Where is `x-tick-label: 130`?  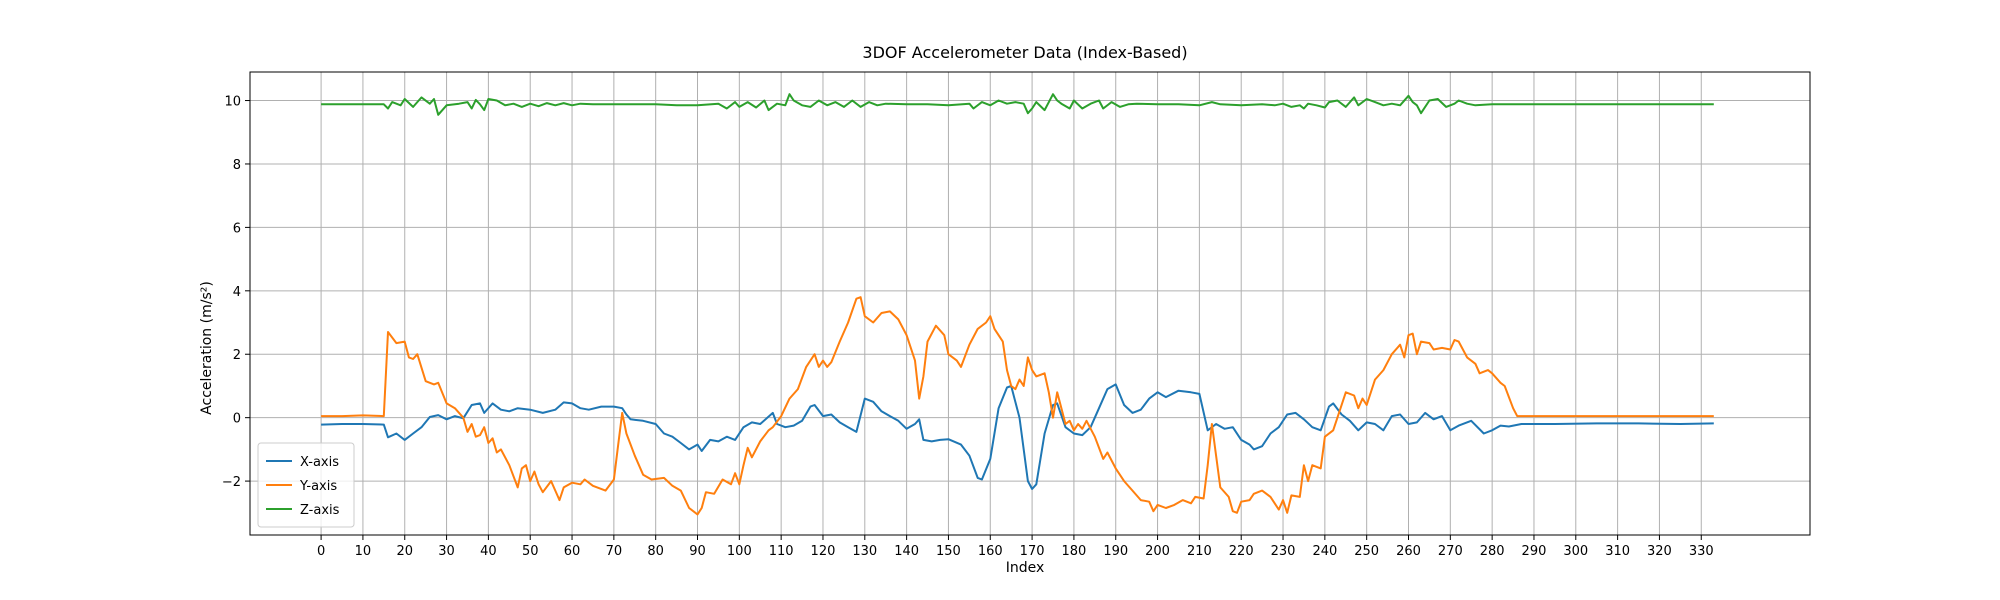 x-tick-label: 130 is located at coordinates (864, 551).